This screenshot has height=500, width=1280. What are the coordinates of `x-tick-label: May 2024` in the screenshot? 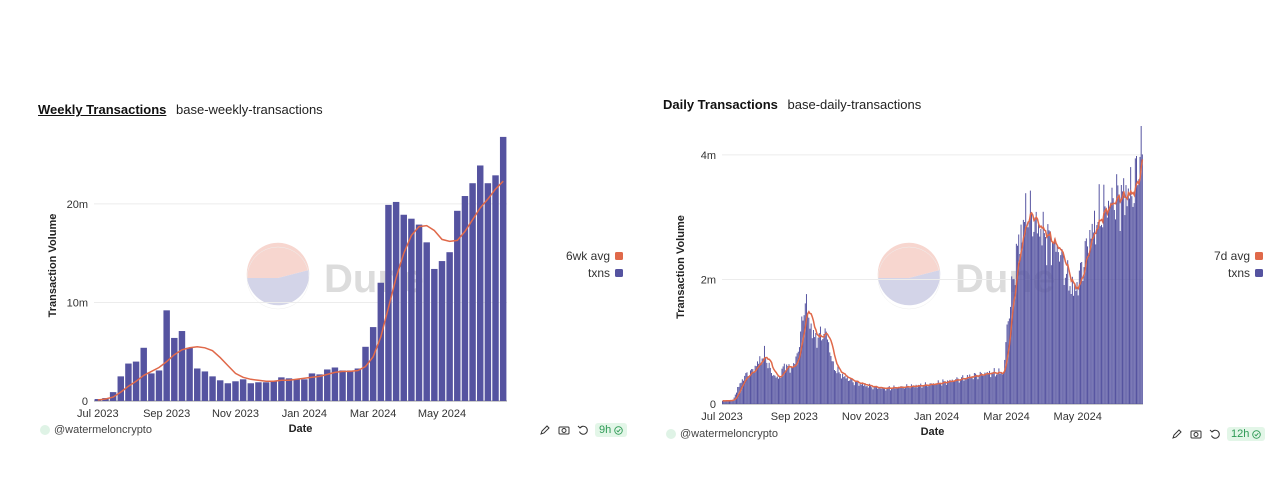 It's located at (1078, 417).